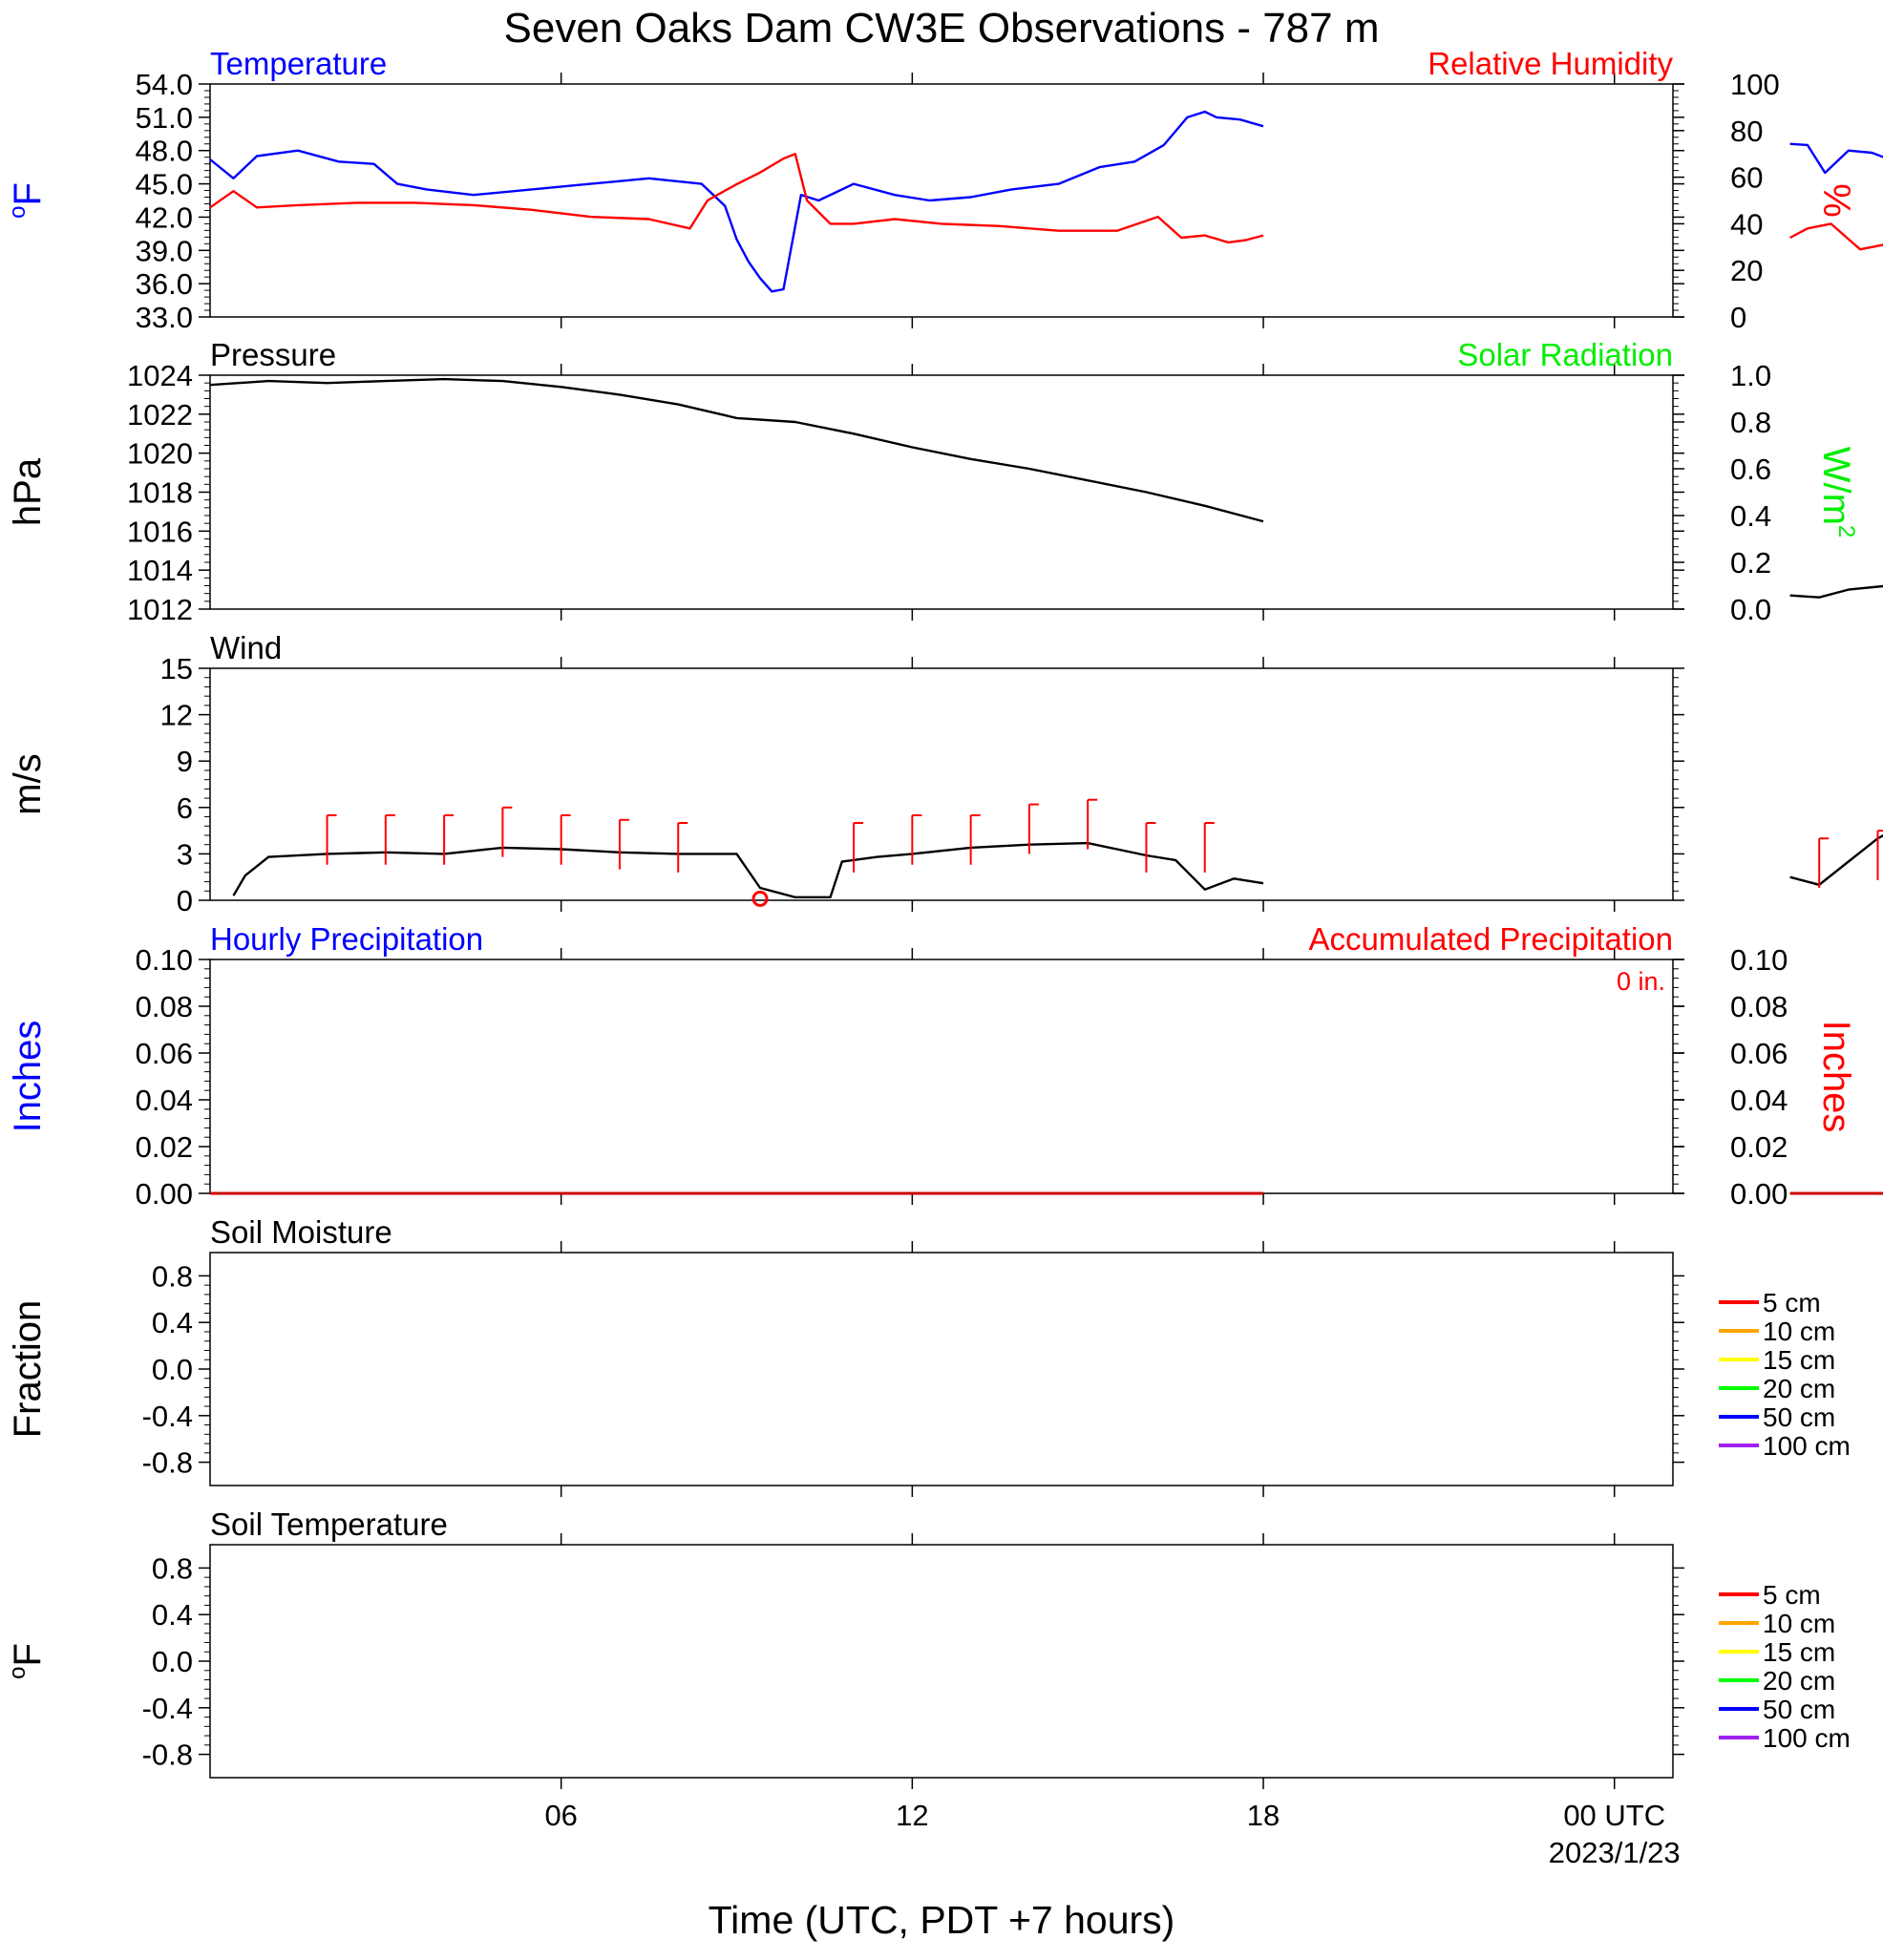 Image resolution: width=1883 pixels, height=1960 pixels. What do you see at coordinates (160, 375) in the screenshot?
I see `y-tick-label-left: 1024` at bounding box center [160, 375].